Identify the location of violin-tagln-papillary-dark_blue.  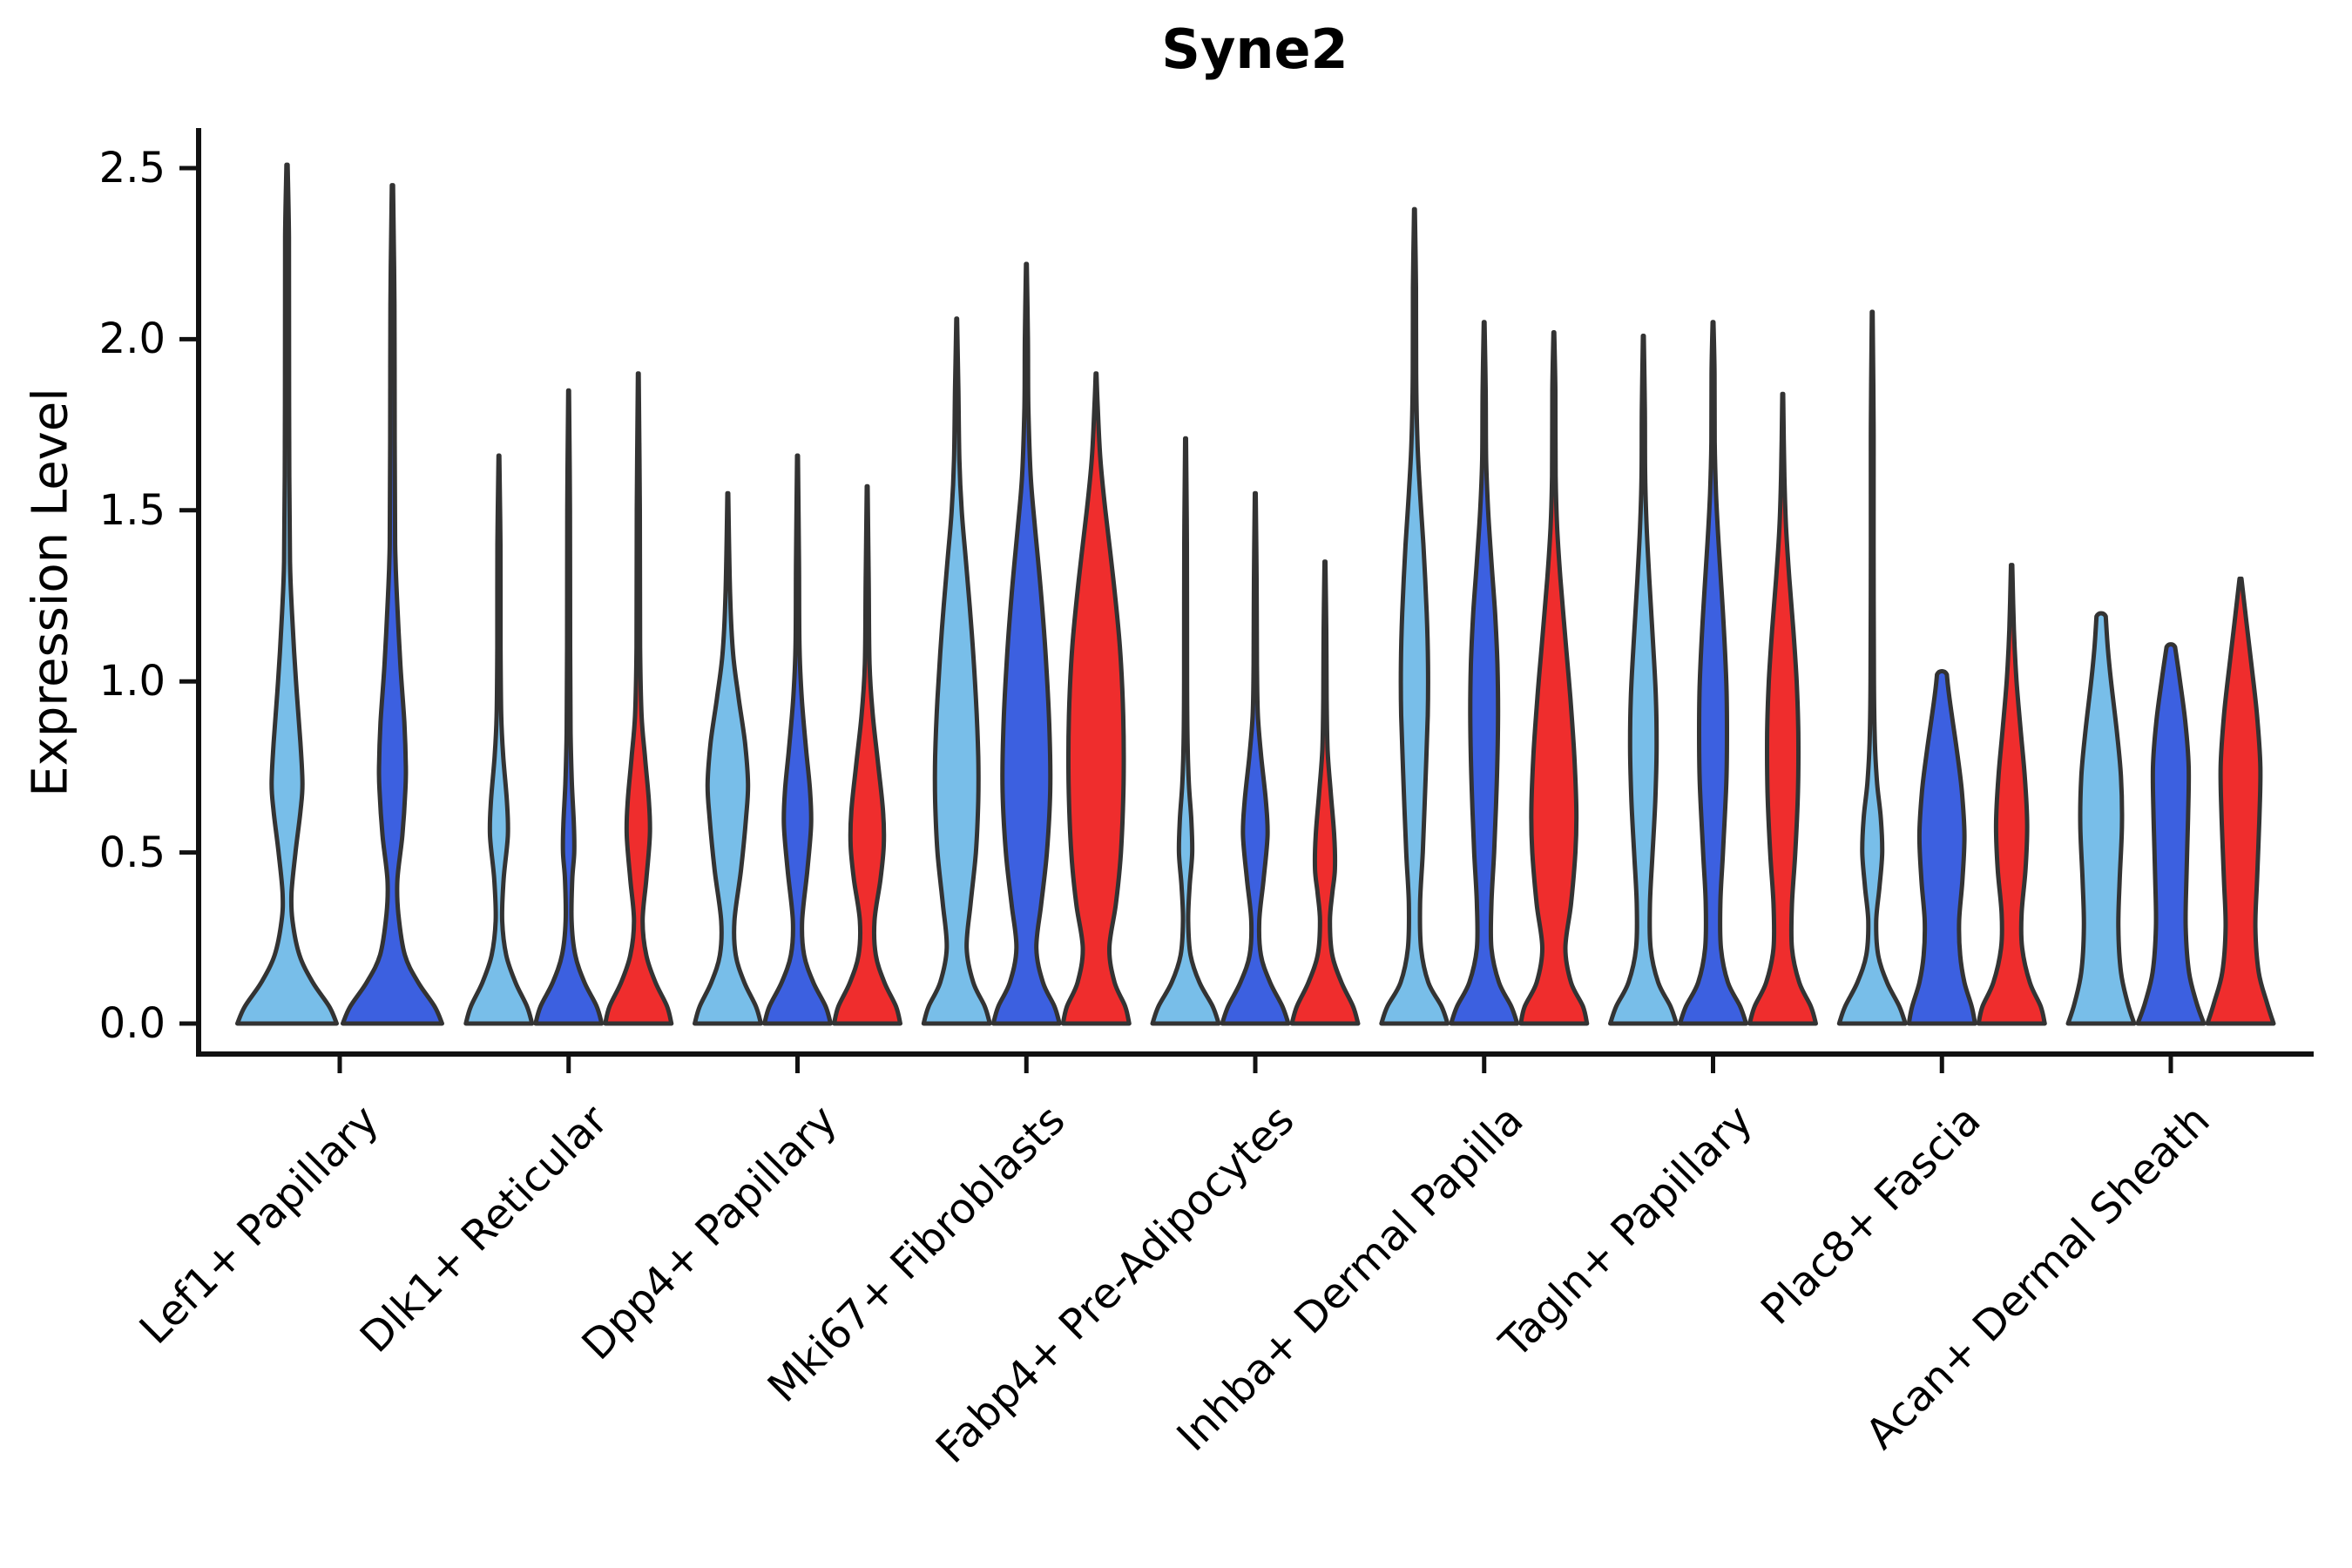
(1713, 673).